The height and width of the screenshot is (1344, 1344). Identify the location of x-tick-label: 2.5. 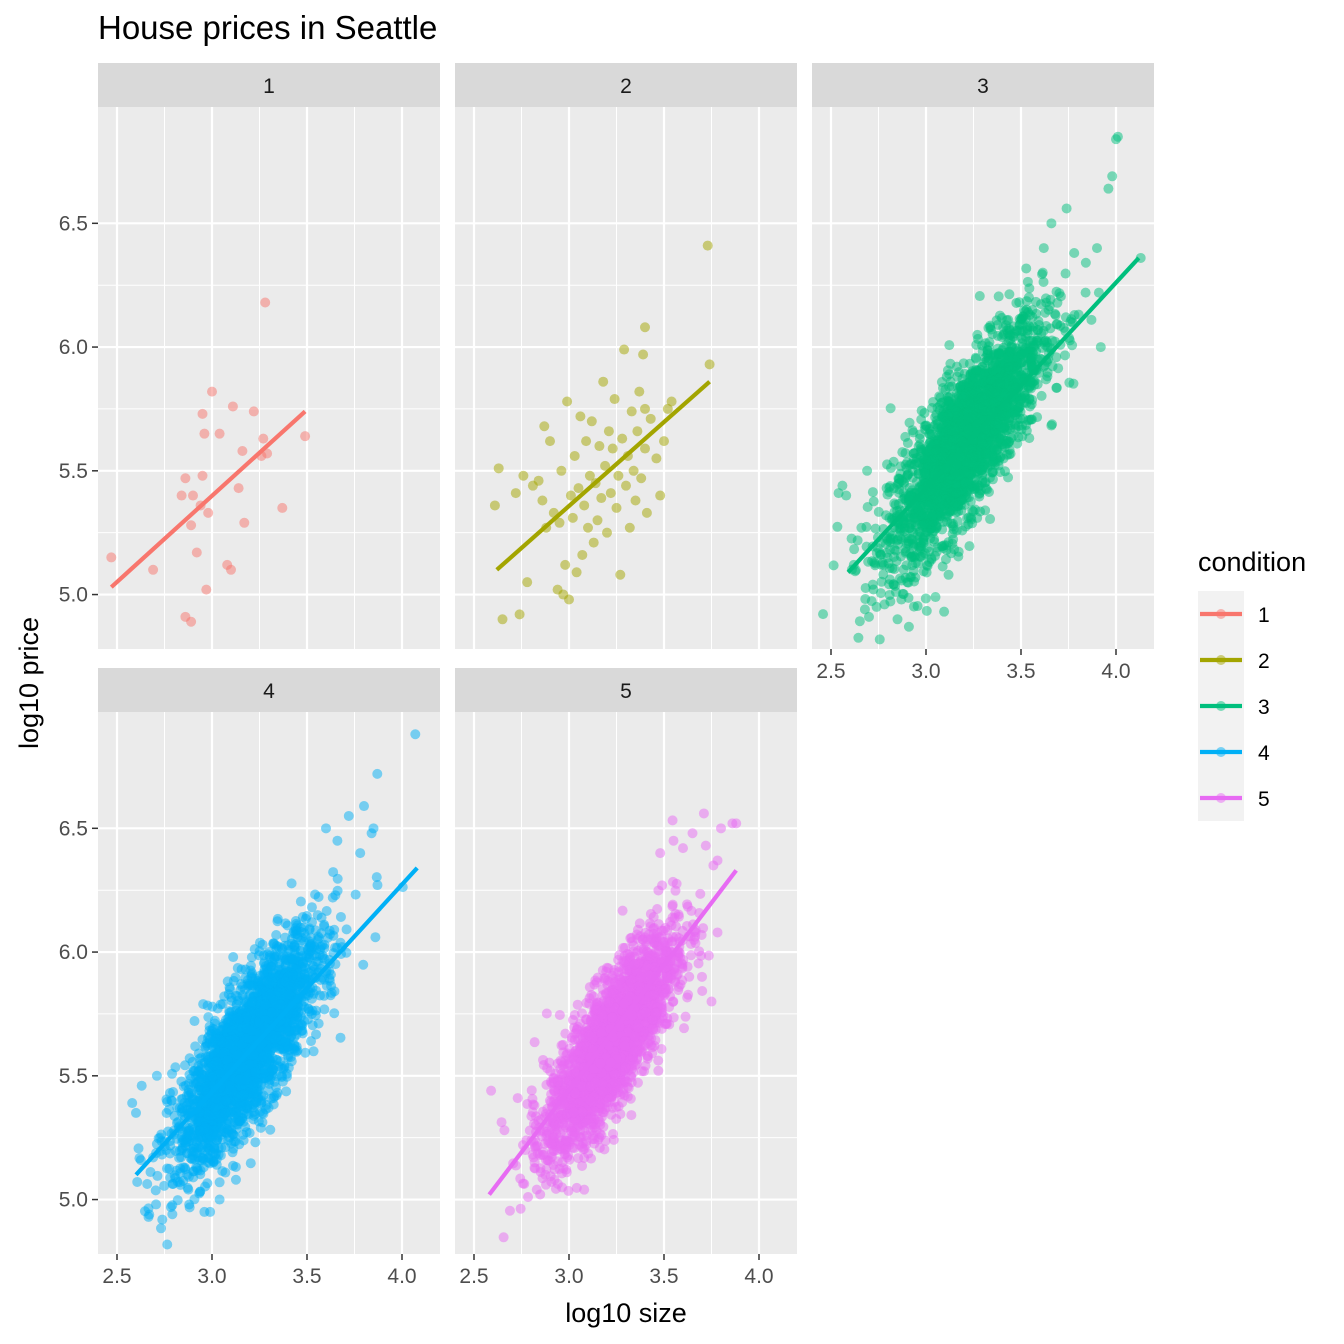
(830, 671).